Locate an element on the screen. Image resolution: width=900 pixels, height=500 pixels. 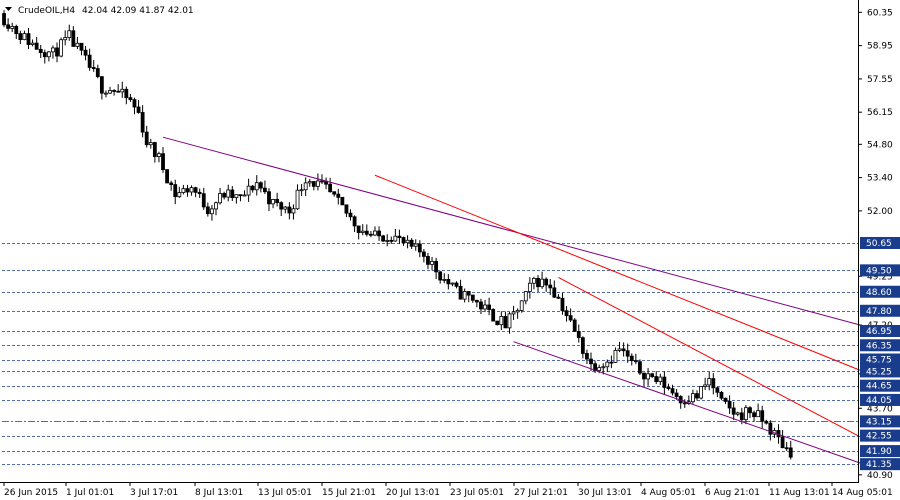
x-tick-label: 27 Jul 21:01 is located at coordinates (541, 493).